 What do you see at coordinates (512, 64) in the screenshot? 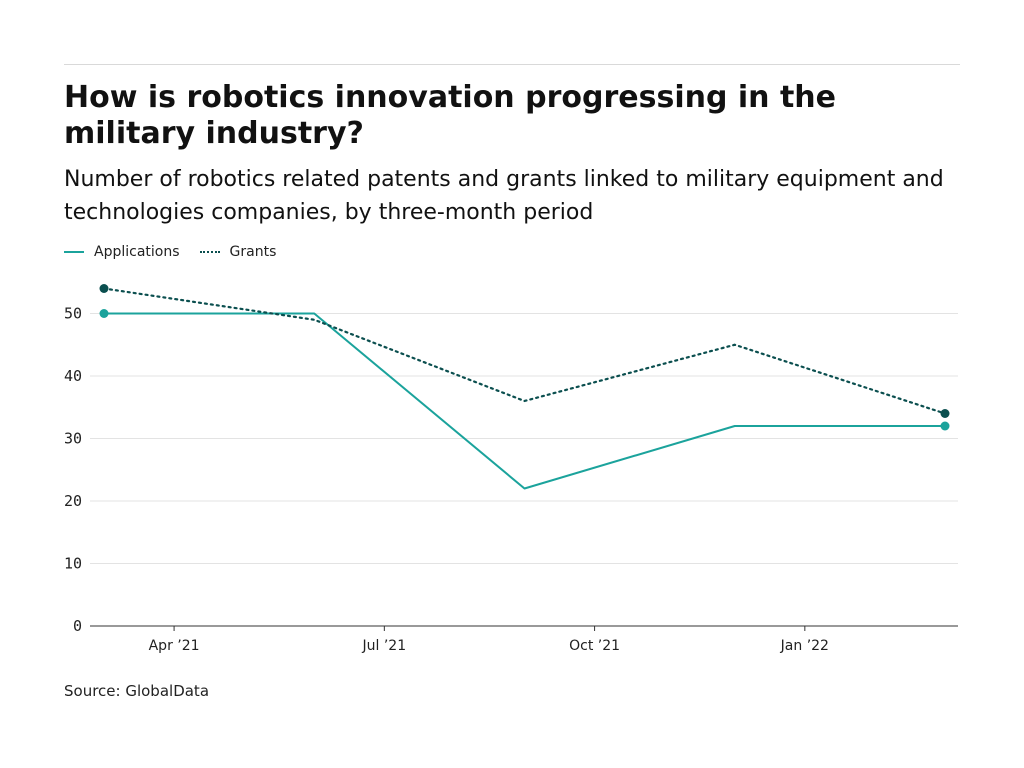
I see `top-divider` at bounding box center [512, 64].